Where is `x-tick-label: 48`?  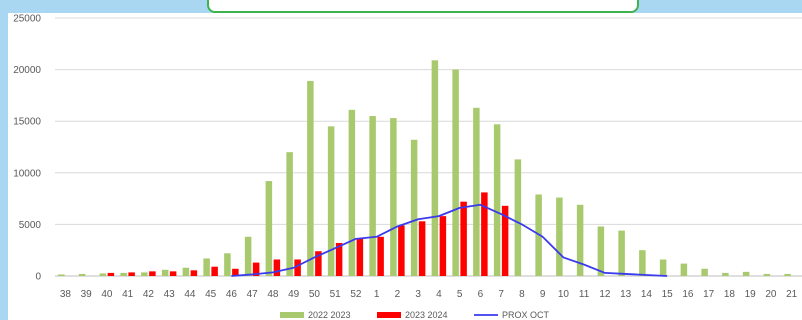 x-tick-label: 48 is located at coordinates (273, 294).